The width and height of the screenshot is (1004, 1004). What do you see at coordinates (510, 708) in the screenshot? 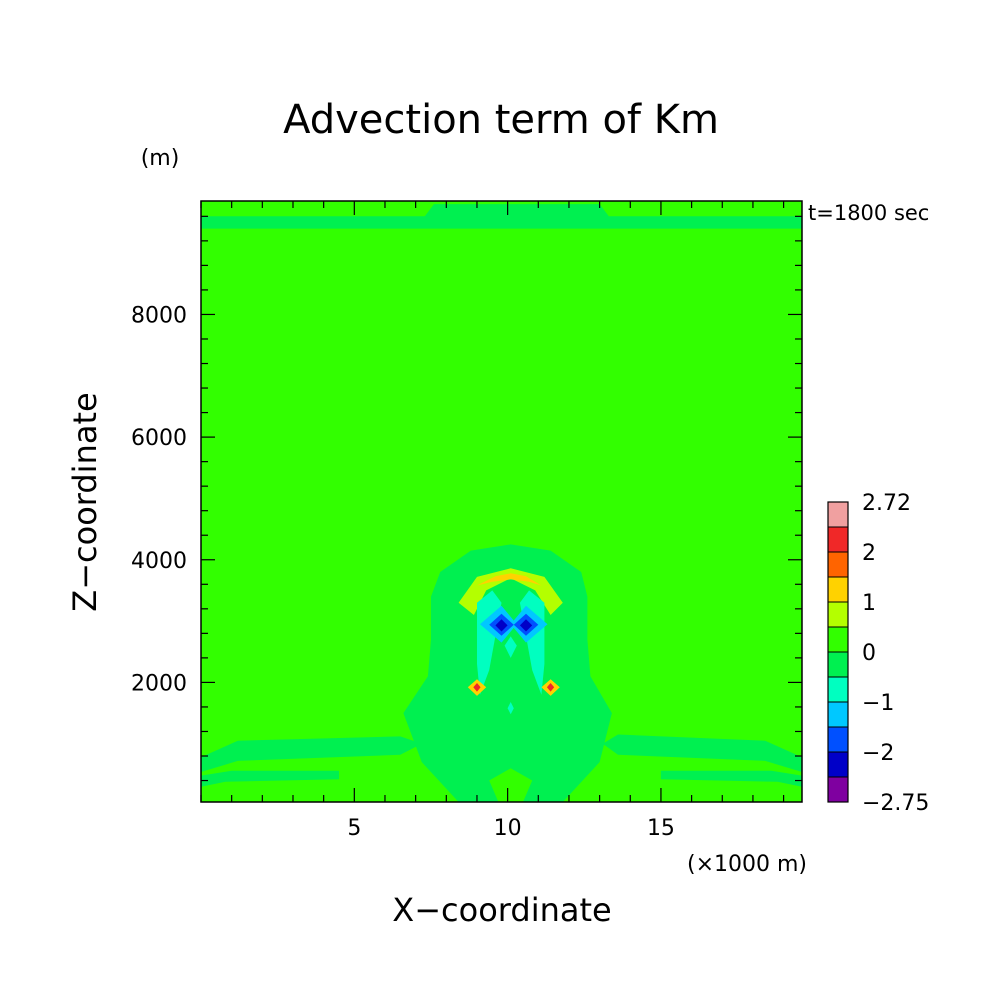
I see `contour-center-speck` at bounding box center [510, 708].